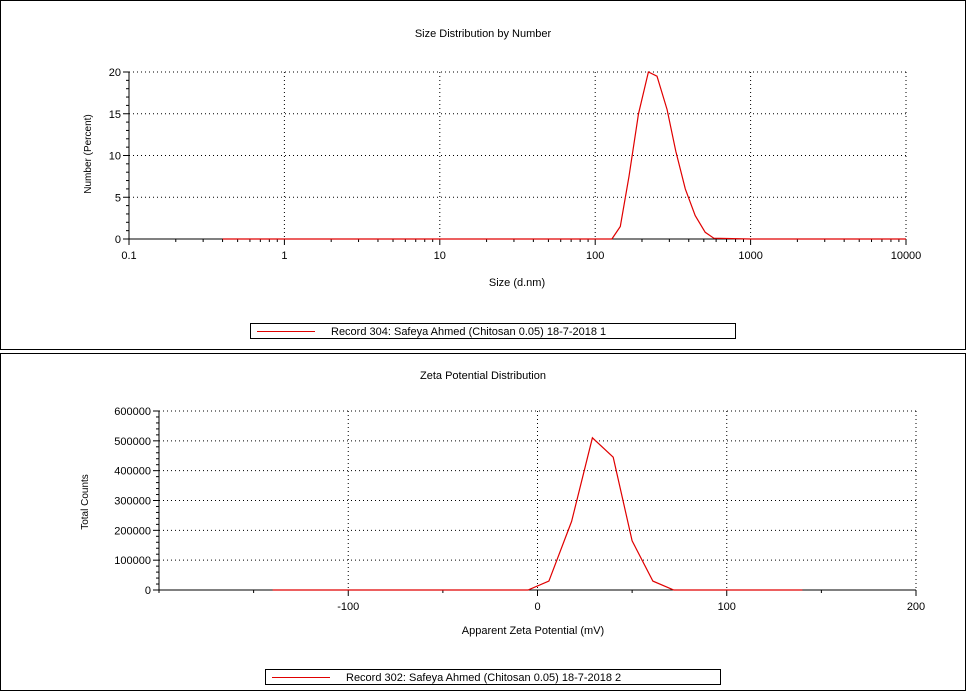 The width and height of the screenshot is (968, 692). Describe the element at coordinates (483, 34) in the screenshot. I see `chart-title: Size Distribution by Number` at that location.